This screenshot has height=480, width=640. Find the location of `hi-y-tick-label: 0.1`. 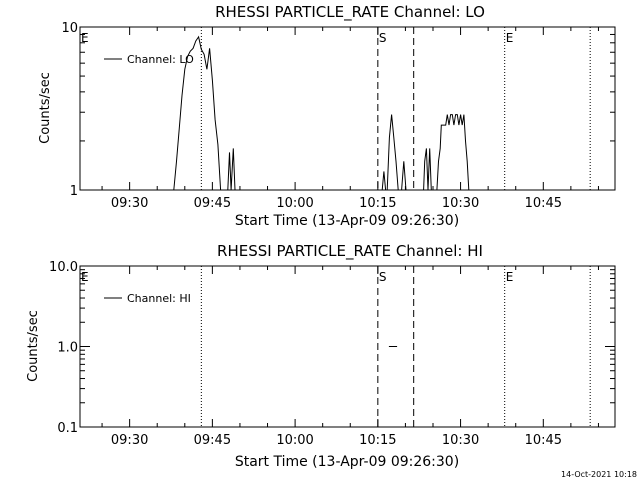

hi-y-tick-label: 0.1 is located at coordinates (67, 428).